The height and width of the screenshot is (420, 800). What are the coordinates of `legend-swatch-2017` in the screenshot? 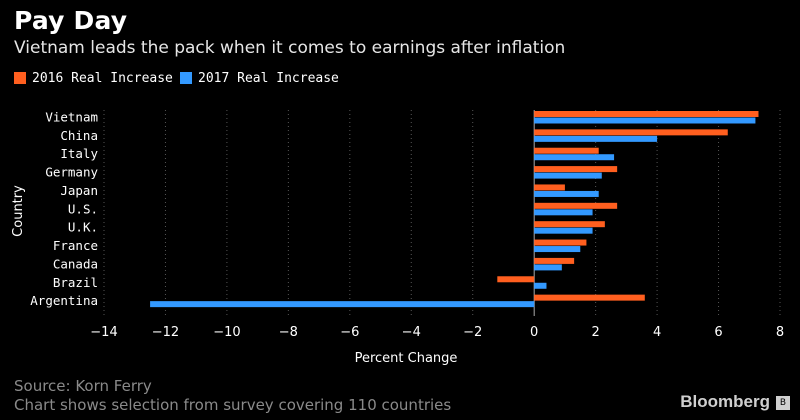 It's located at (186, 78).